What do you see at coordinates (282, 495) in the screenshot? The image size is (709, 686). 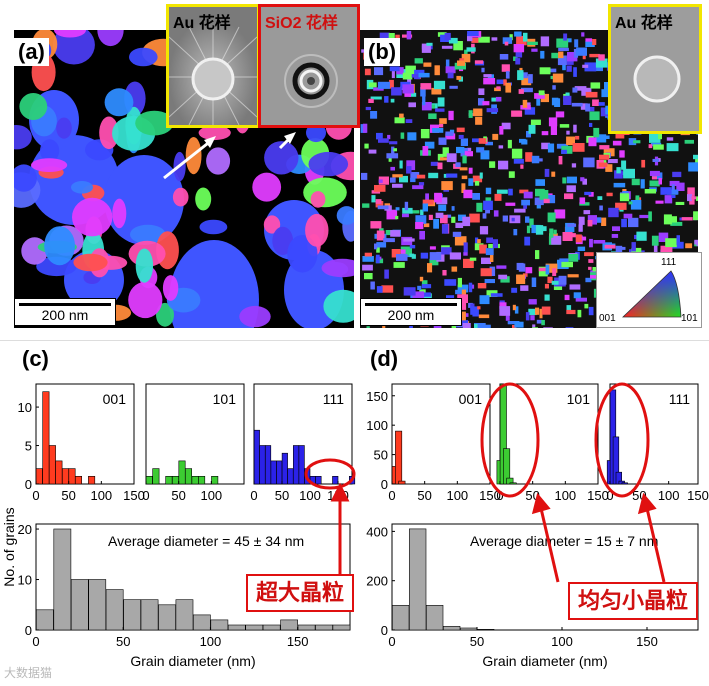 I see `x-tick-label: 50` at bounding box center [282, 495].